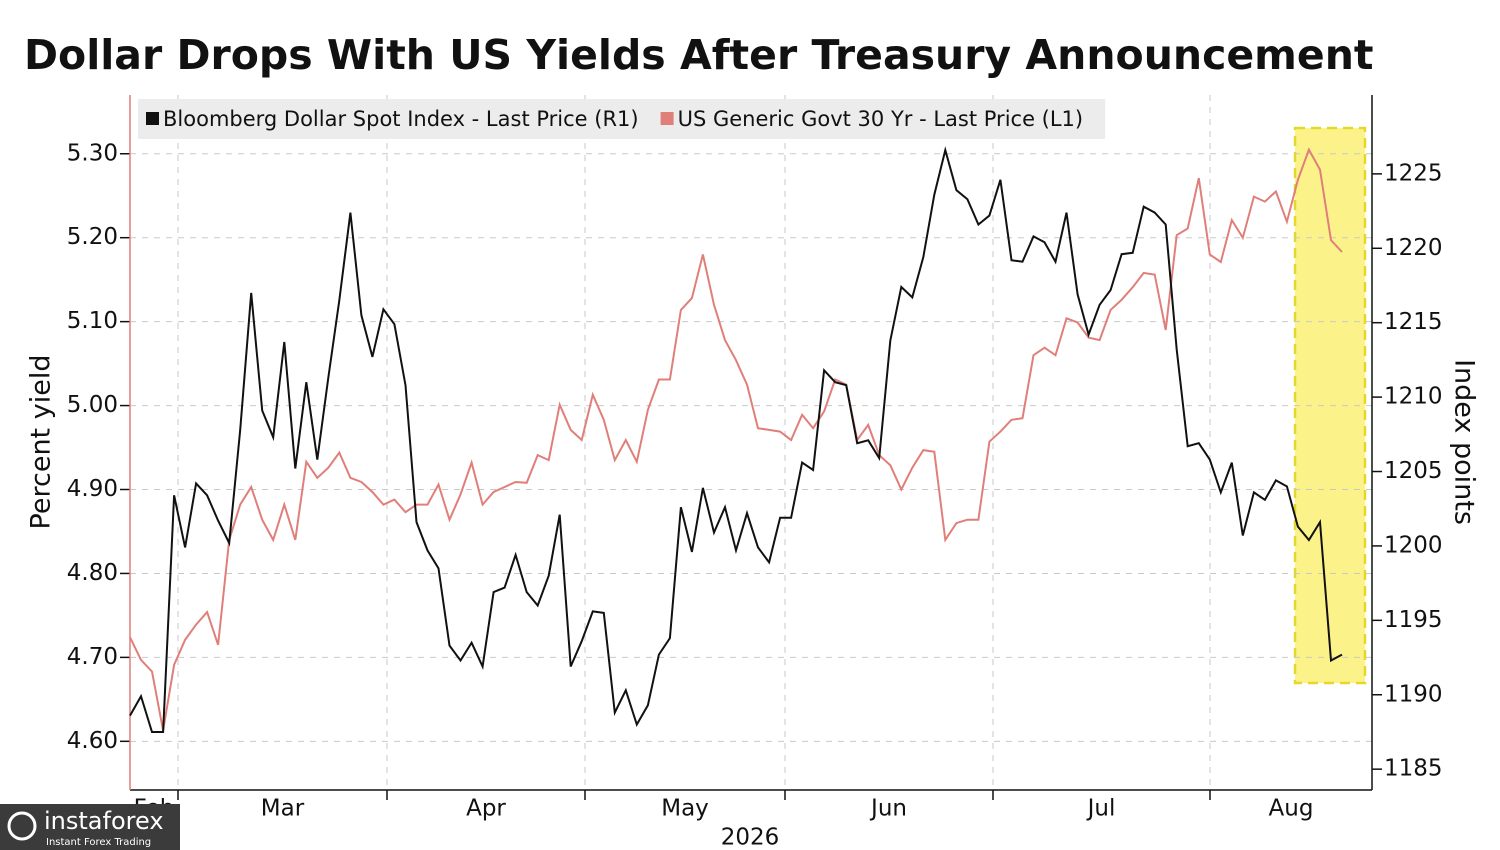 This screenshot has width=1500, height=850. Describe the element at coordinates (22, 826) in the screenshot. I see `watermark-logo` at that location.